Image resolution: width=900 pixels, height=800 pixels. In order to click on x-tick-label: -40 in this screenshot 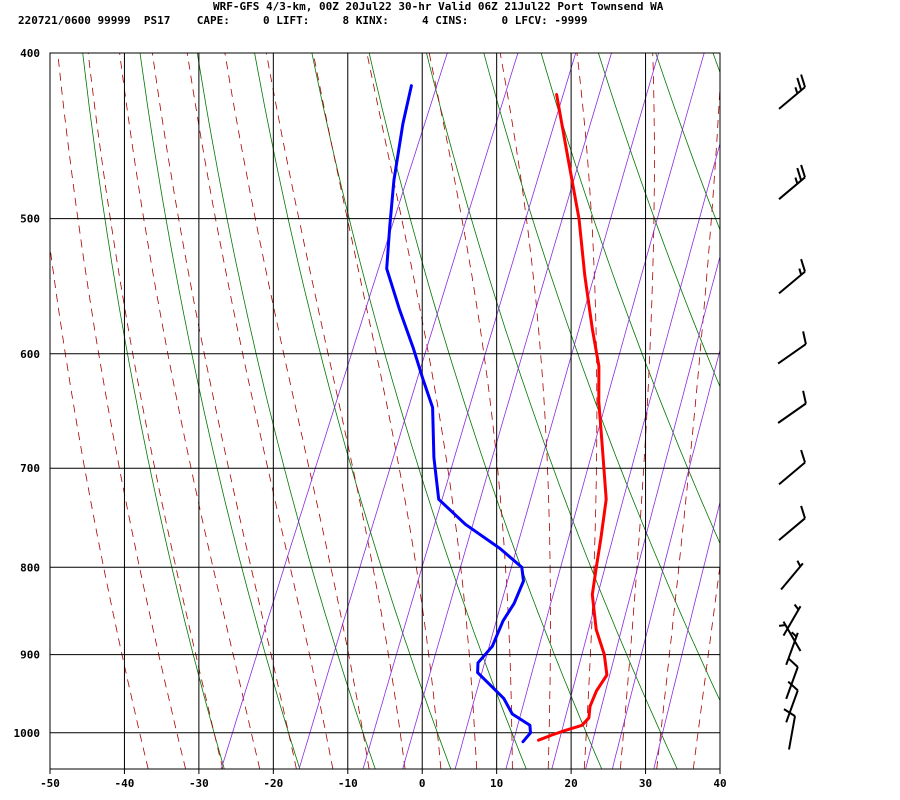, I will do `click(125, 783)`.